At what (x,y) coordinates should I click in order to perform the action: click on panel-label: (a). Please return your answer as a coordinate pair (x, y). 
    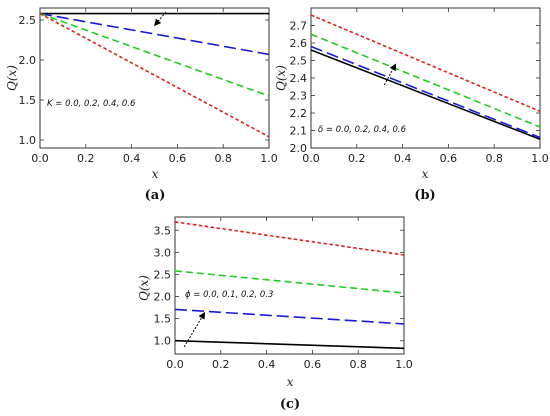
    Looking at the image, I should click on (155, 195).